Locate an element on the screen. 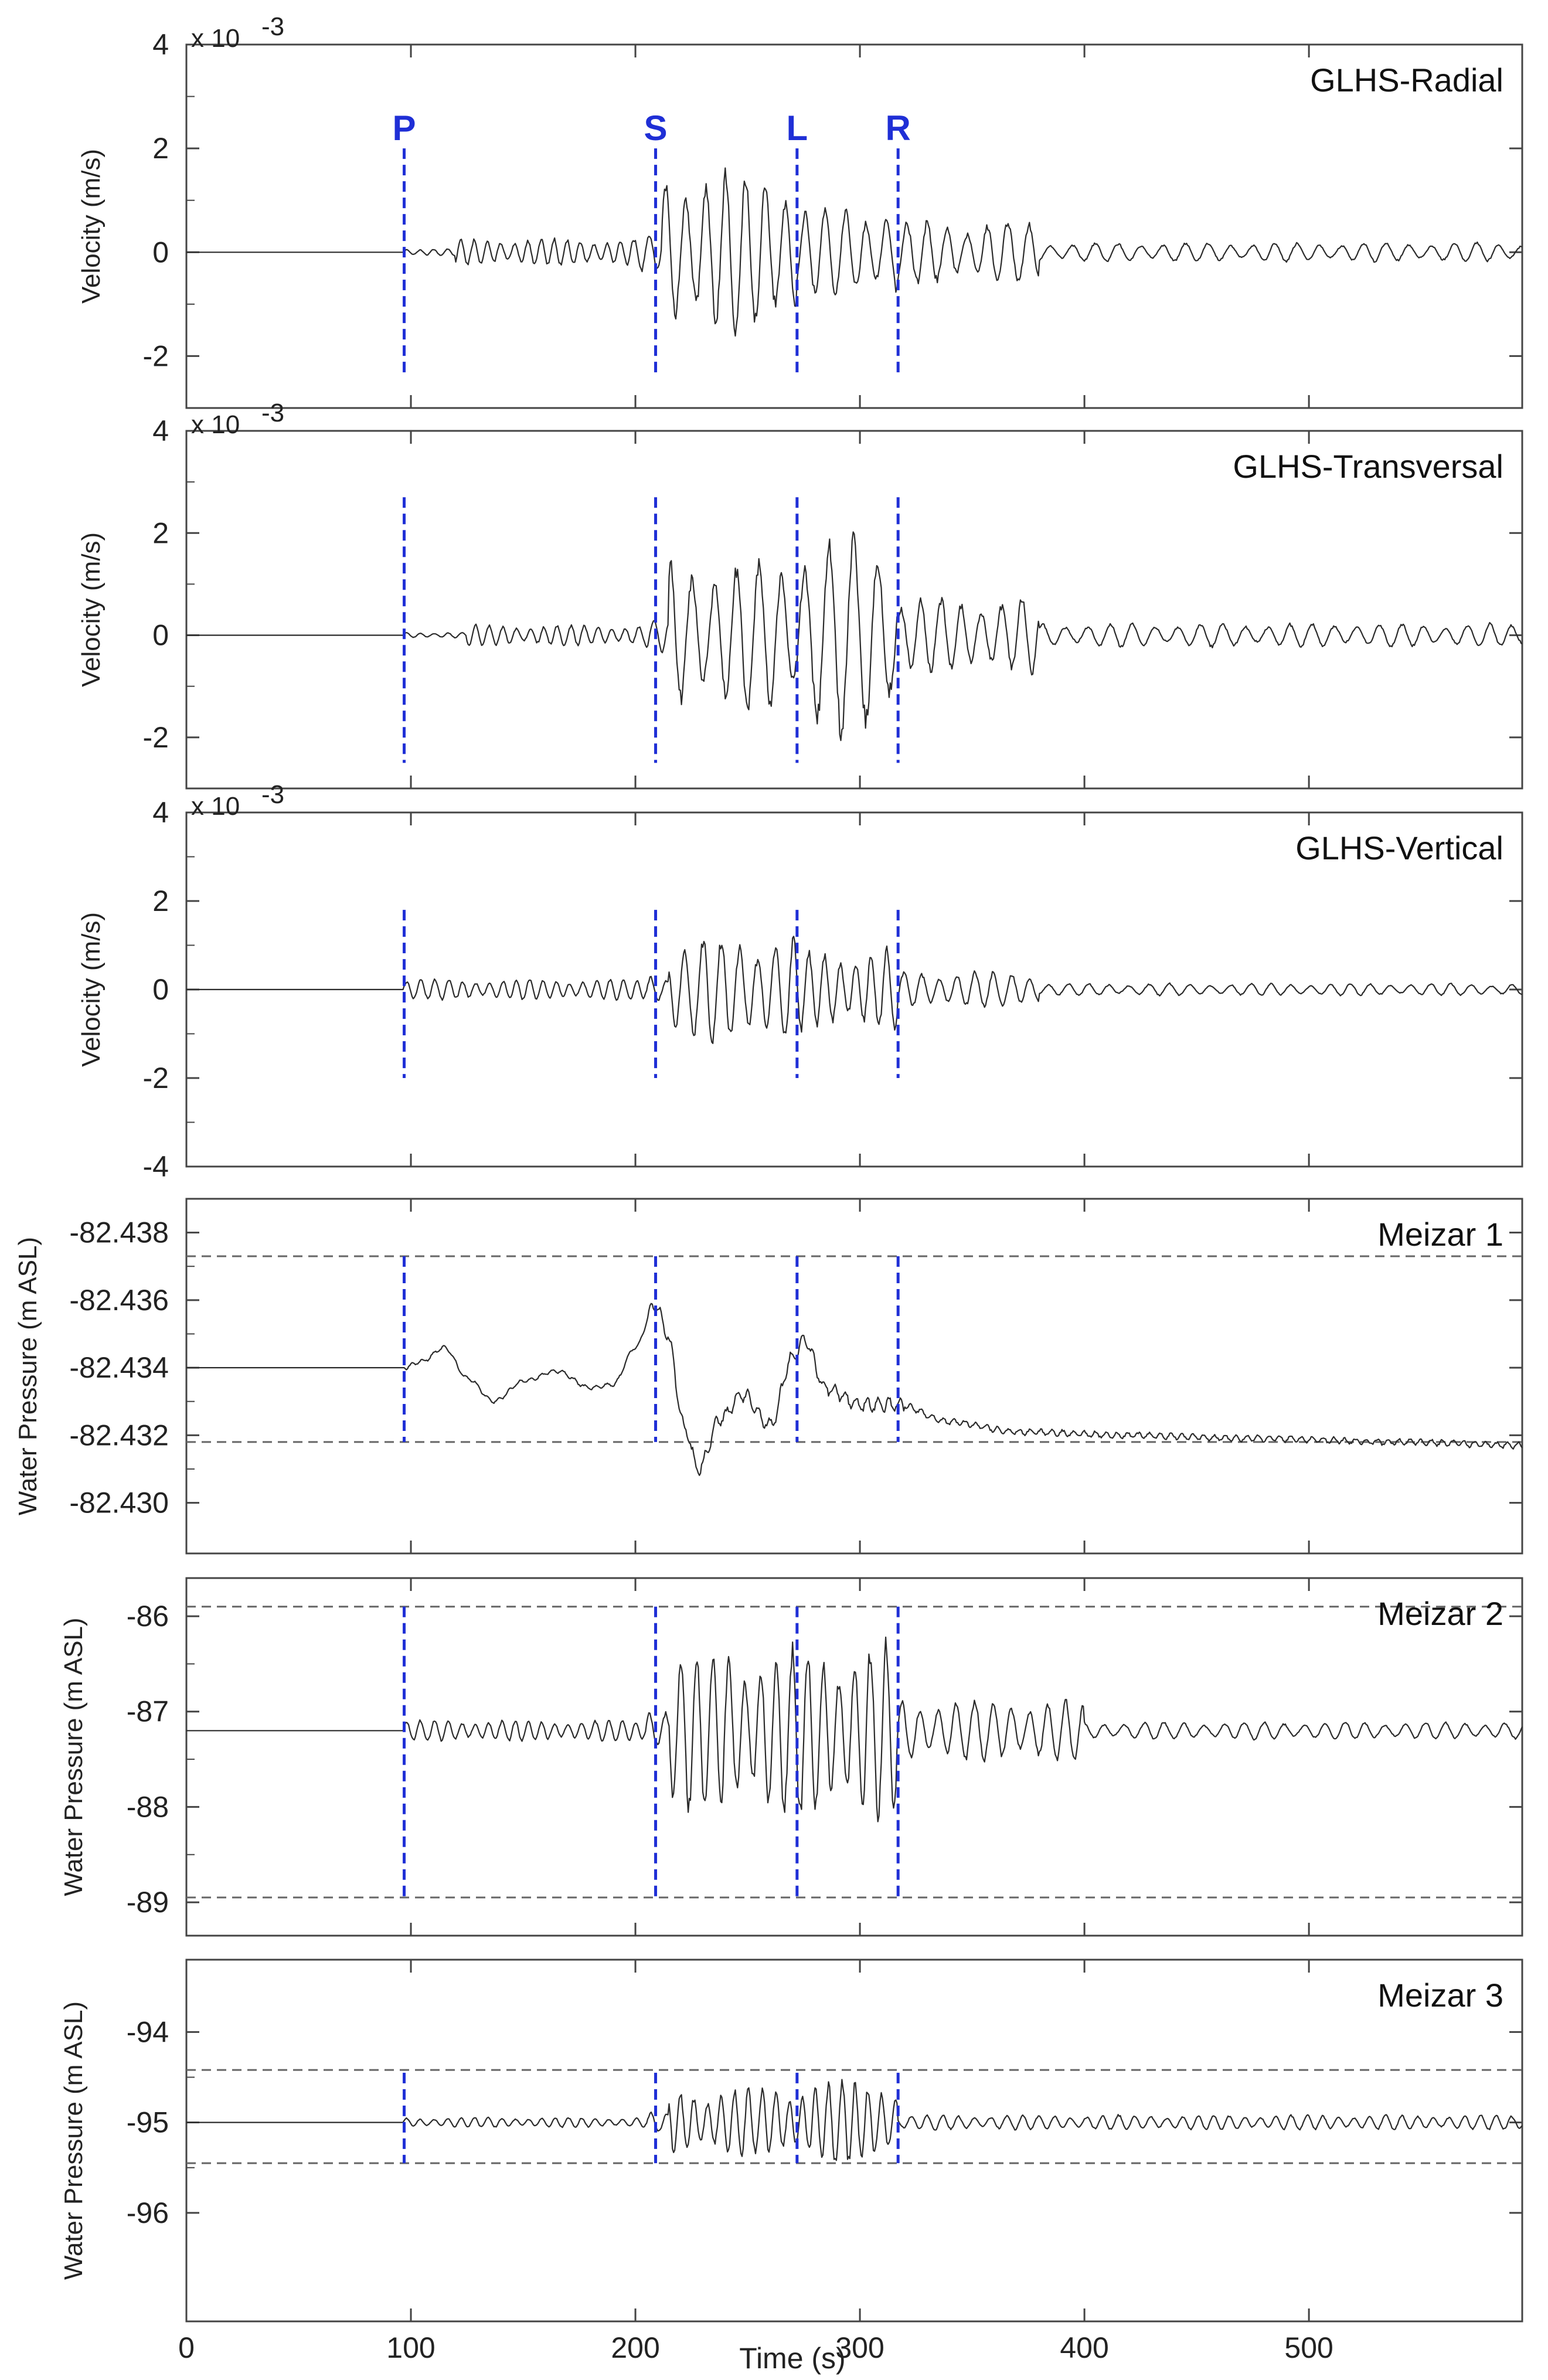 This screenshot has height=2380, width=1548. panel-title: Meizar 3 is located at coordinates (1440, 1995).